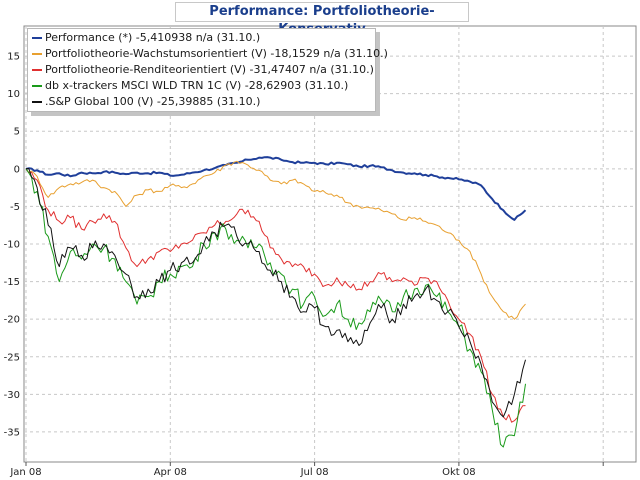 Image resolution: width=640 pixels, height=480 pixels. Describe the element at coordinates (12, 320) in the screenshot. I see `y-tick-label: -20` at that location.